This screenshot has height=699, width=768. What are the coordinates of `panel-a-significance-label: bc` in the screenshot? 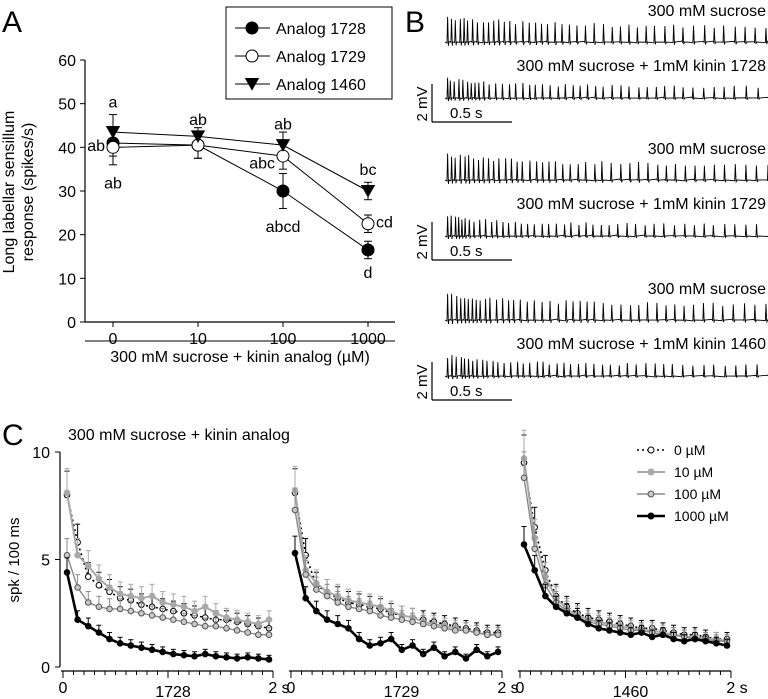 It's located at (368, 170).